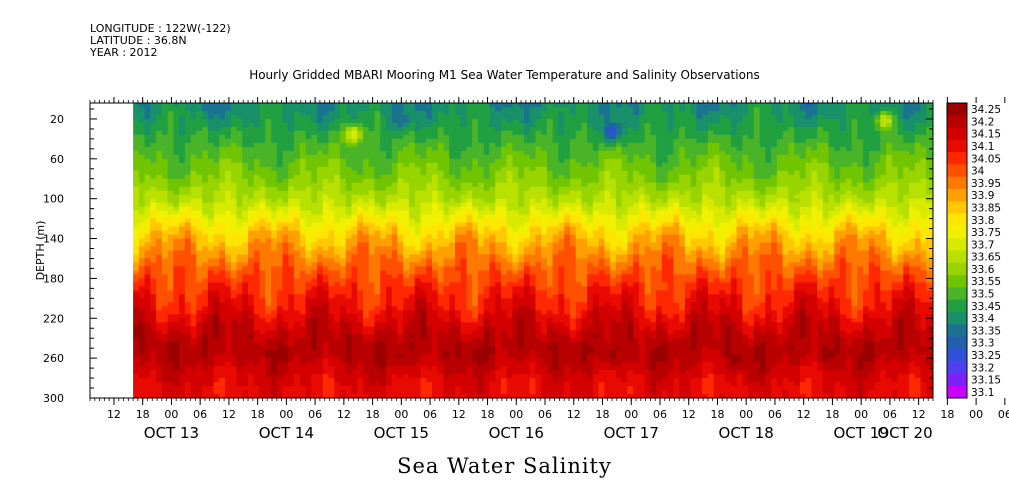 This screenshot has width=1009, height=504. Describe the element at coordinates (291, 360) in the screenshot. I see `heatmap-cell-2062` at that location.